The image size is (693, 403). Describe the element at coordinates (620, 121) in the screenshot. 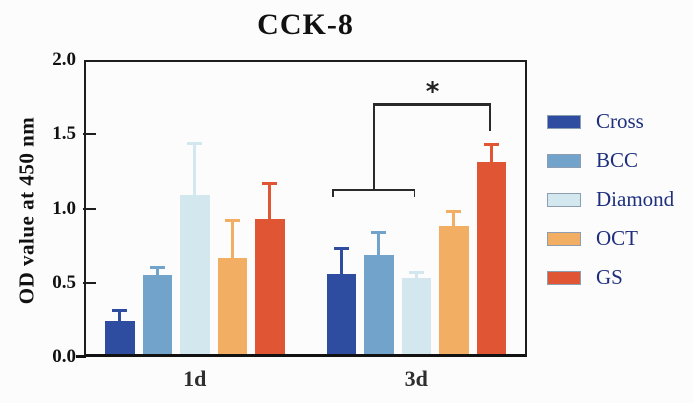

I see `legend-label-cross: Cross` at that location.